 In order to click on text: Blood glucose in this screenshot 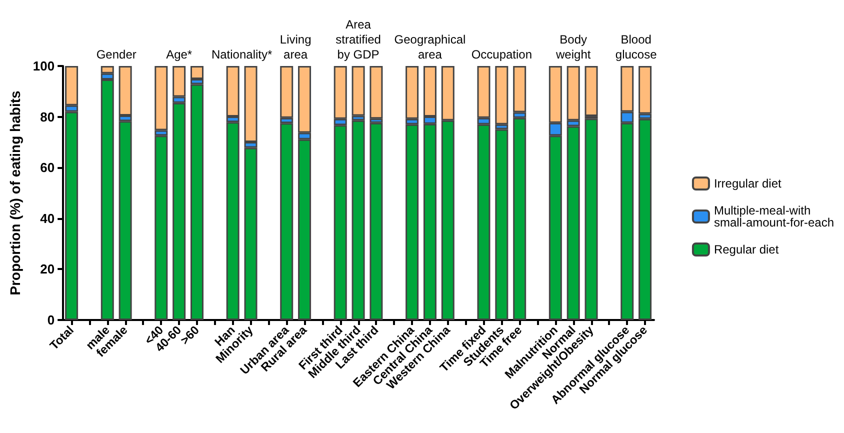, I will do `click(636, 47)`.